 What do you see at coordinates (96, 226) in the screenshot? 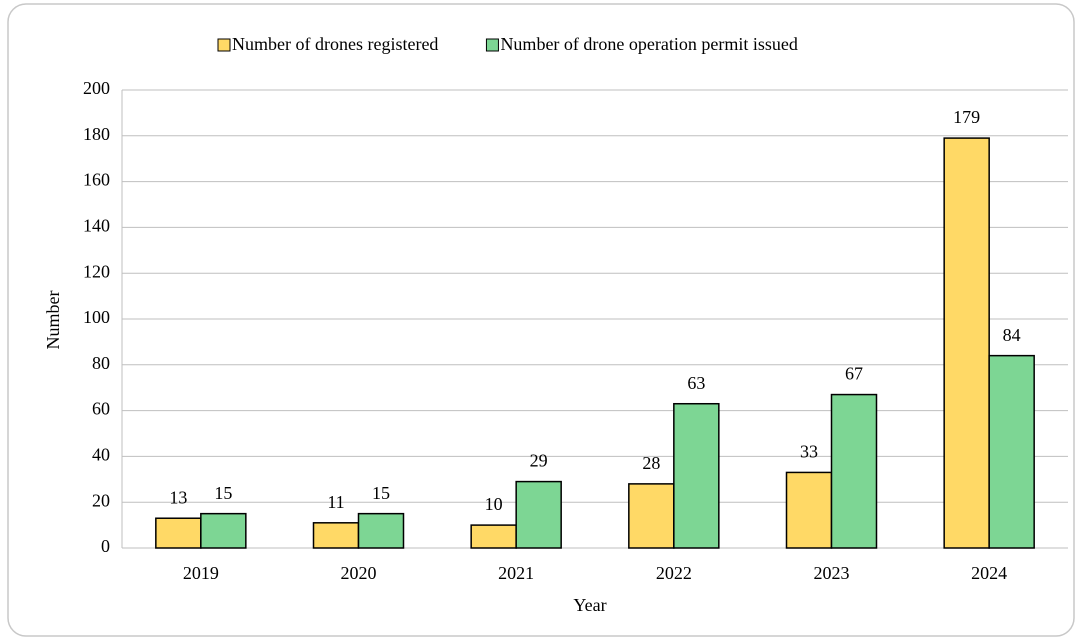
I see `y-tick-label: 140` at bounding box center [96, 226].